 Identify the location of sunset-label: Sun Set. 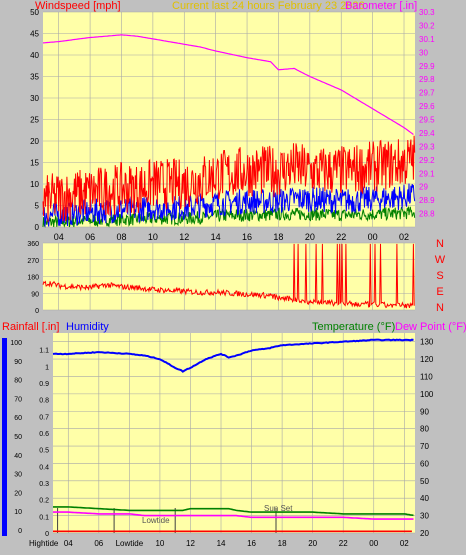
(278, 508).